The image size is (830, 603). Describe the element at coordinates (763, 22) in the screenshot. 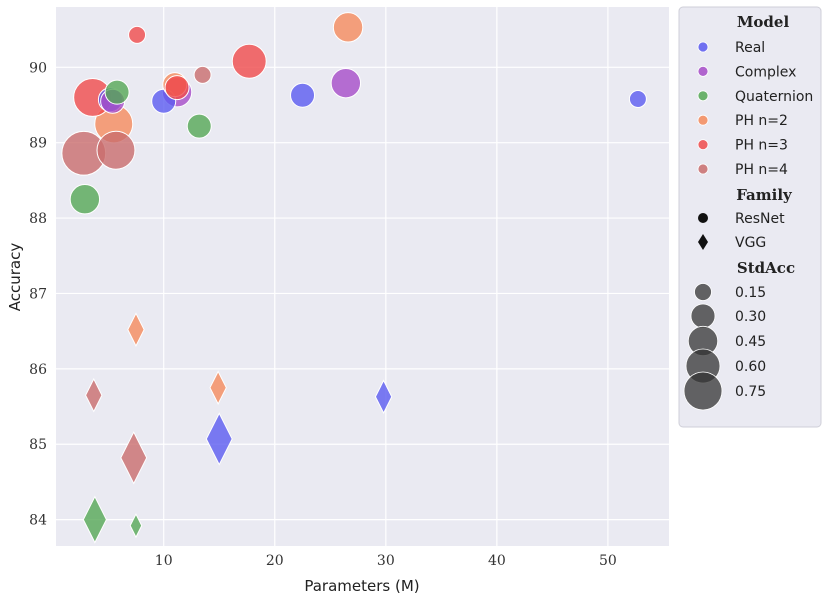

I see `legend-title-model: Model` at that location.